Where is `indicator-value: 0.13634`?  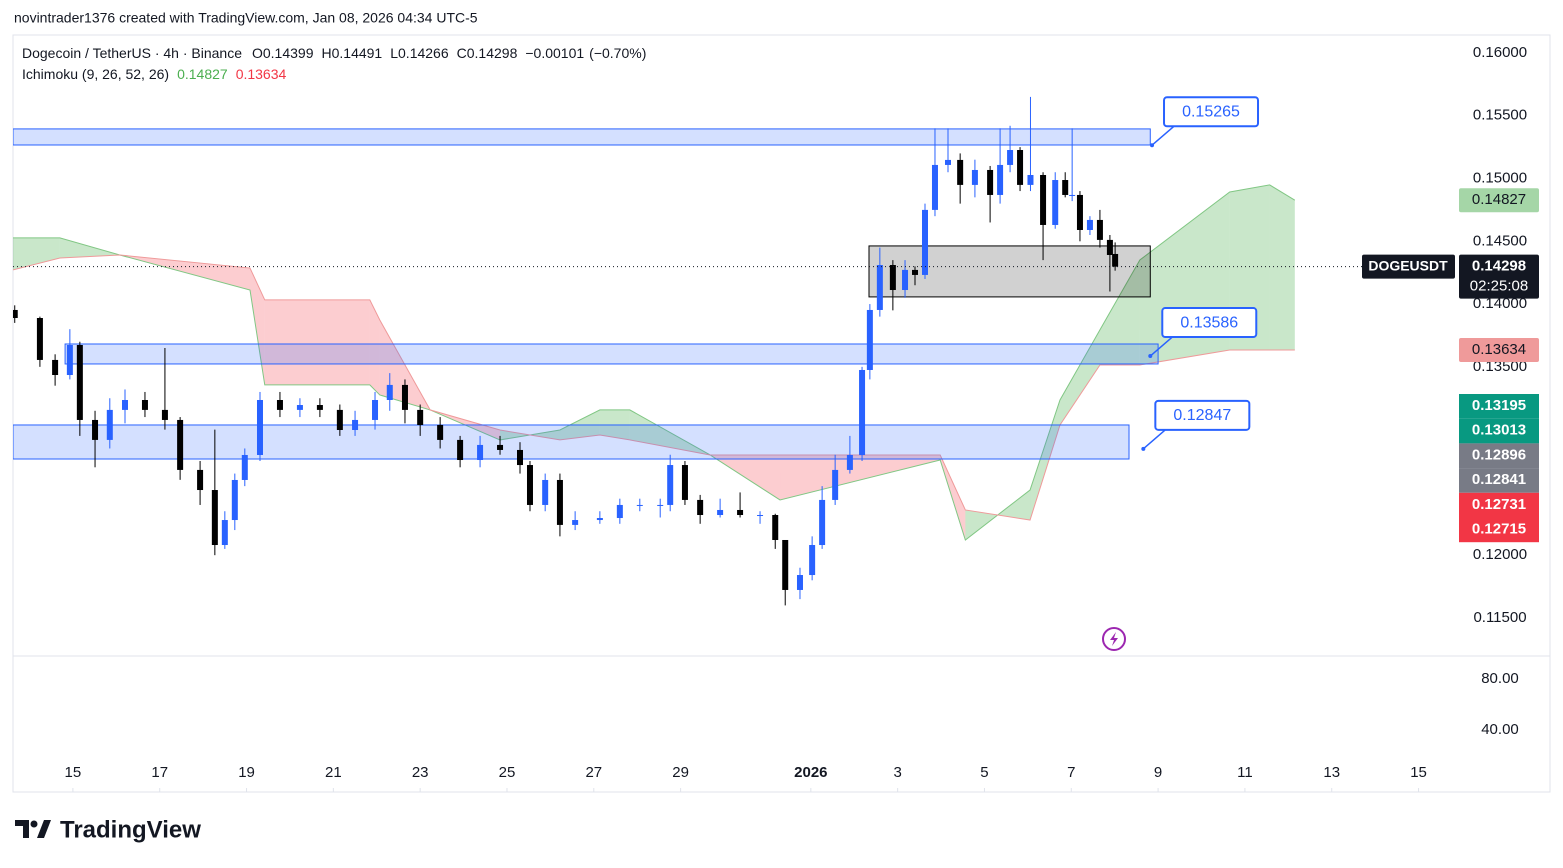
indicator-value: 0.13634 is located at coordinates (261, 74).